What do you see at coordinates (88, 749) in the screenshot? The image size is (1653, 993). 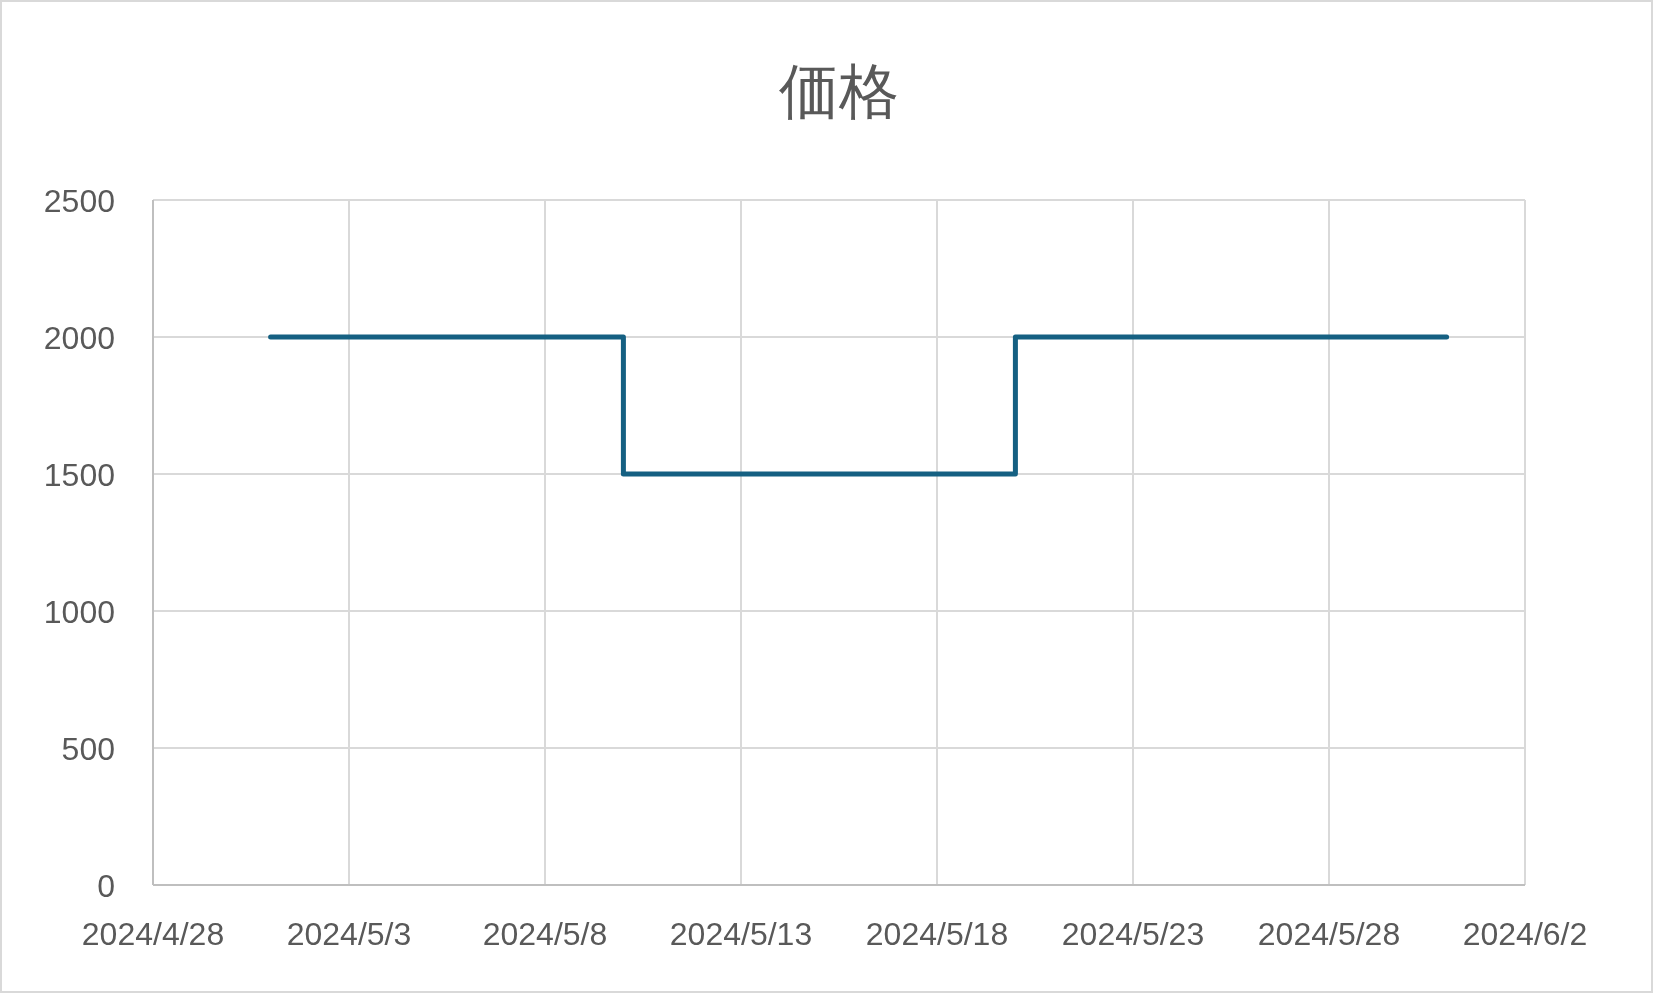 I see `ytick: 500` at bounding box center [88, 749].